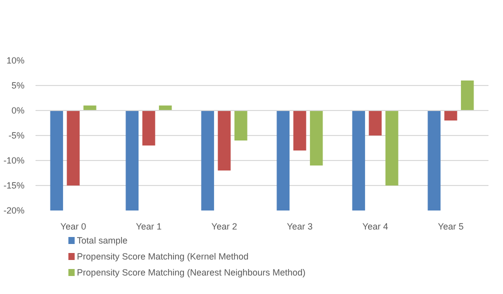  Describe the element at coordinates (149, 227) in the screenshot. I see `x-tick-label: Year 1` at that location.